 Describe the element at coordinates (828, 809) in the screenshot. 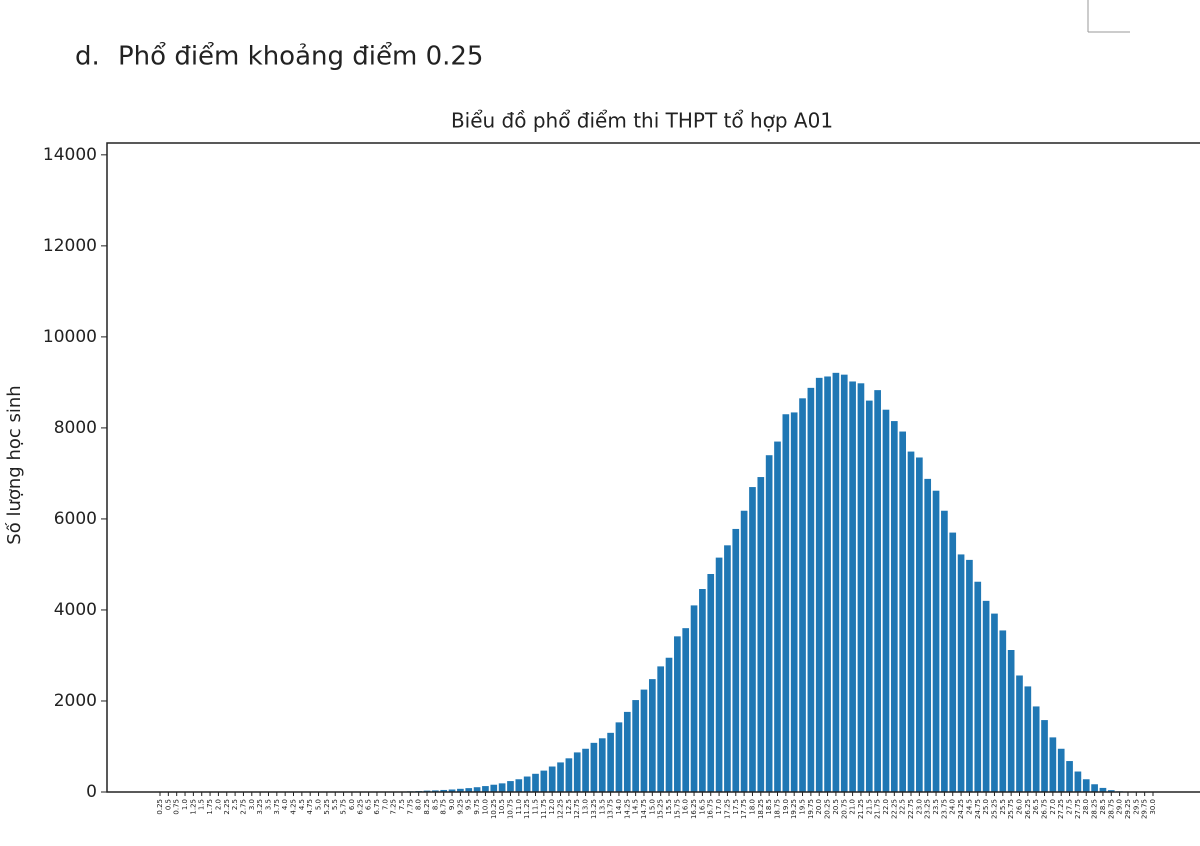

I see `x-tick-label: 20.25` at that location.